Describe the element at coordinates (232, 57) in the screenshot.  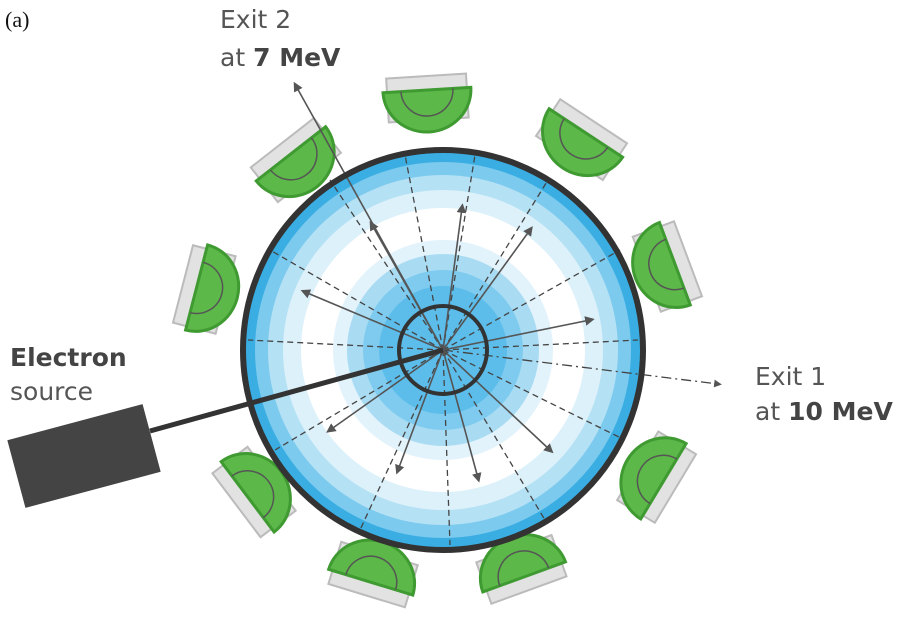
I see `exit-2-at: at` at that location.